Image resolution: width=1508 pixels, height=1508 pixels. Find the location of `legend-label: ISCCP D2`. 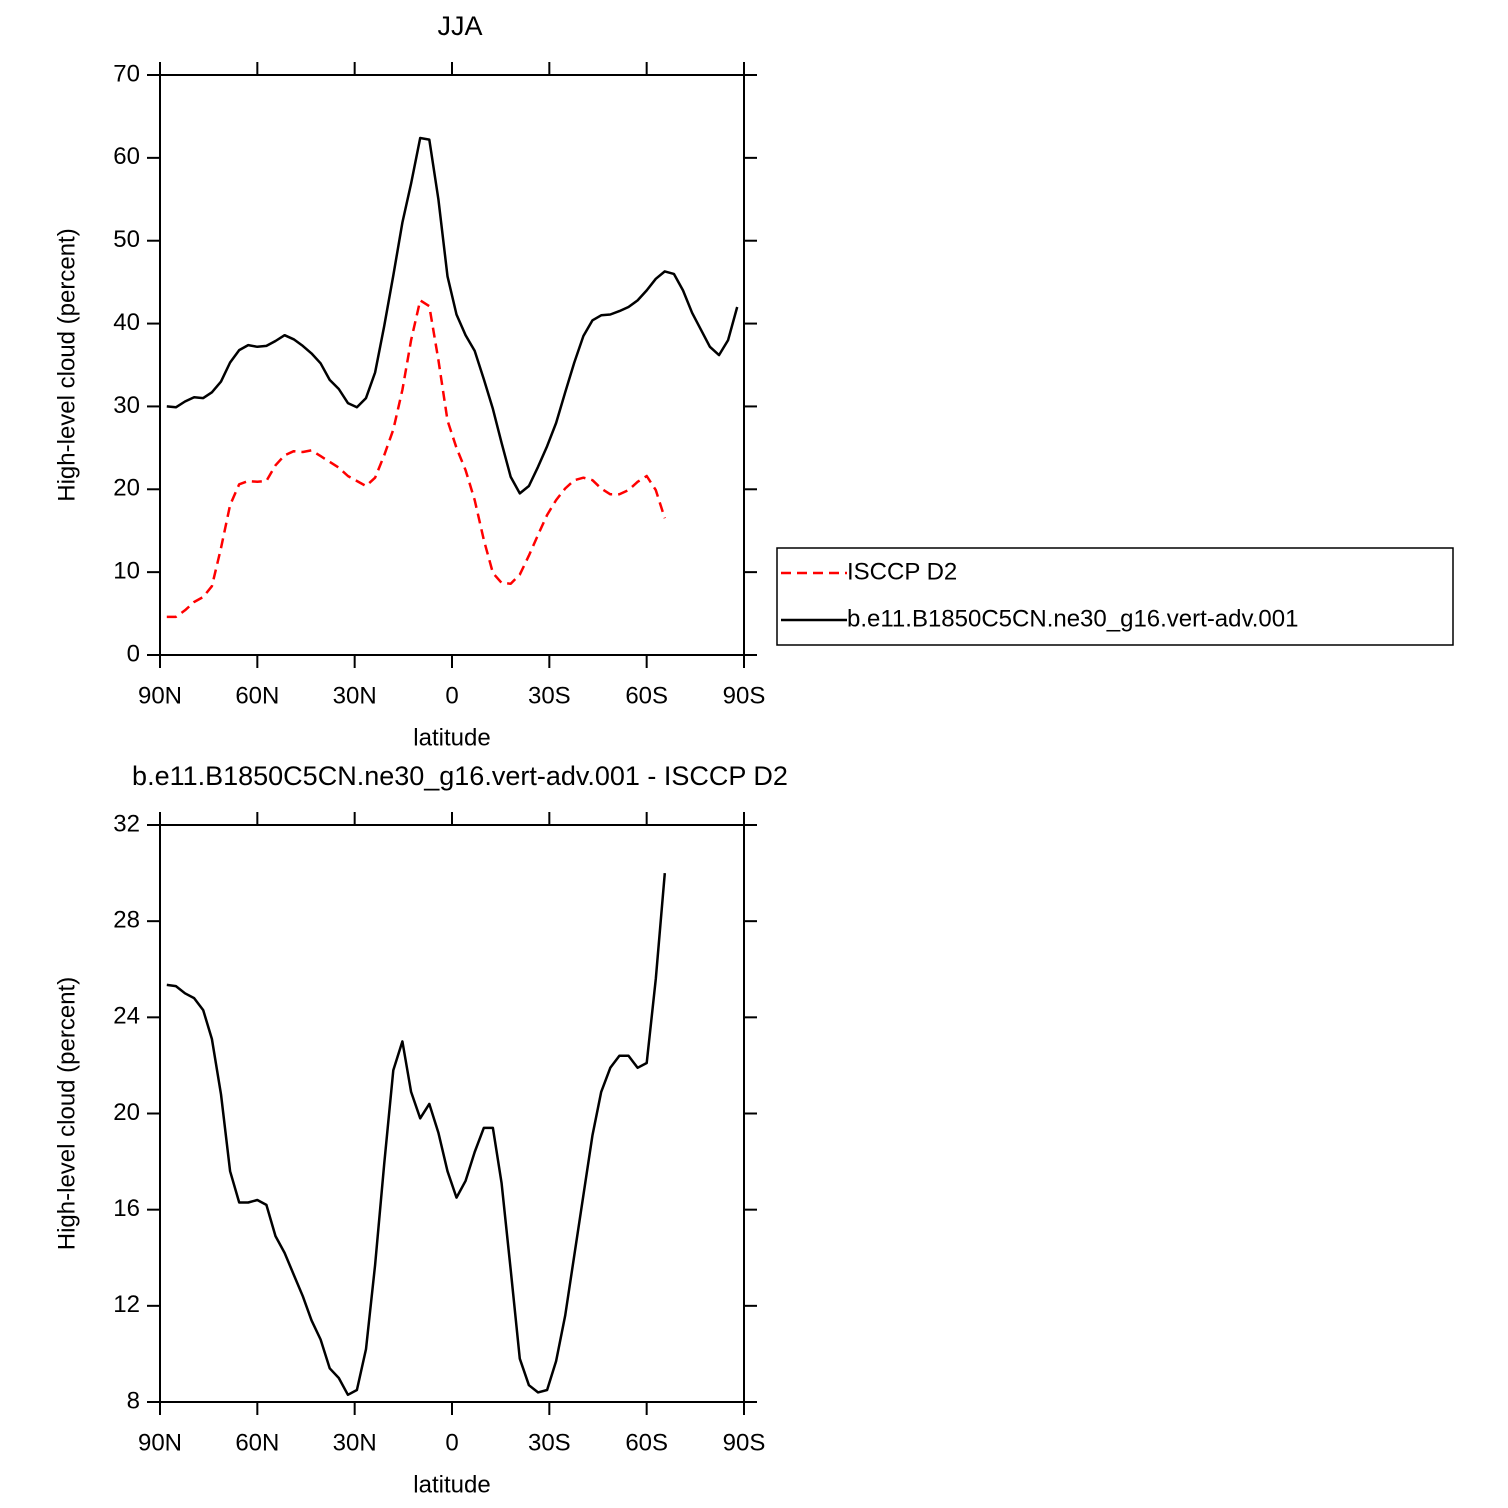

legend-label: ISCCP D2 is located at coordinates (902, 571).